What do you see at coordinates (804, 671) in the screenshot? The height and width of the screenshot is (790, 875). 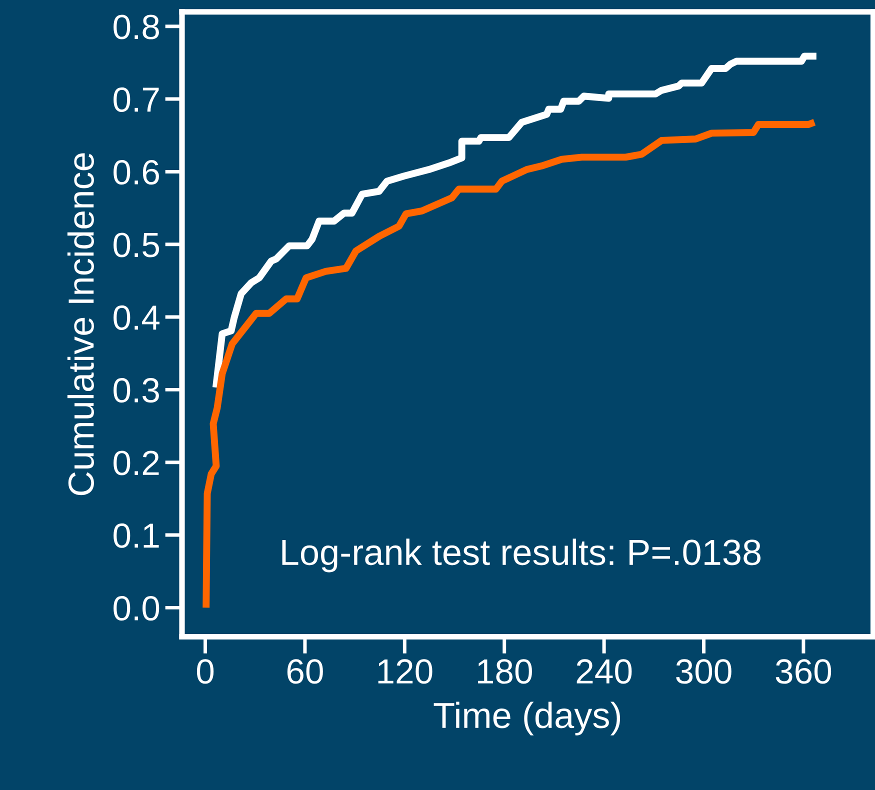 I see `x-tick-label: 360` at bounding box center [804, 671].